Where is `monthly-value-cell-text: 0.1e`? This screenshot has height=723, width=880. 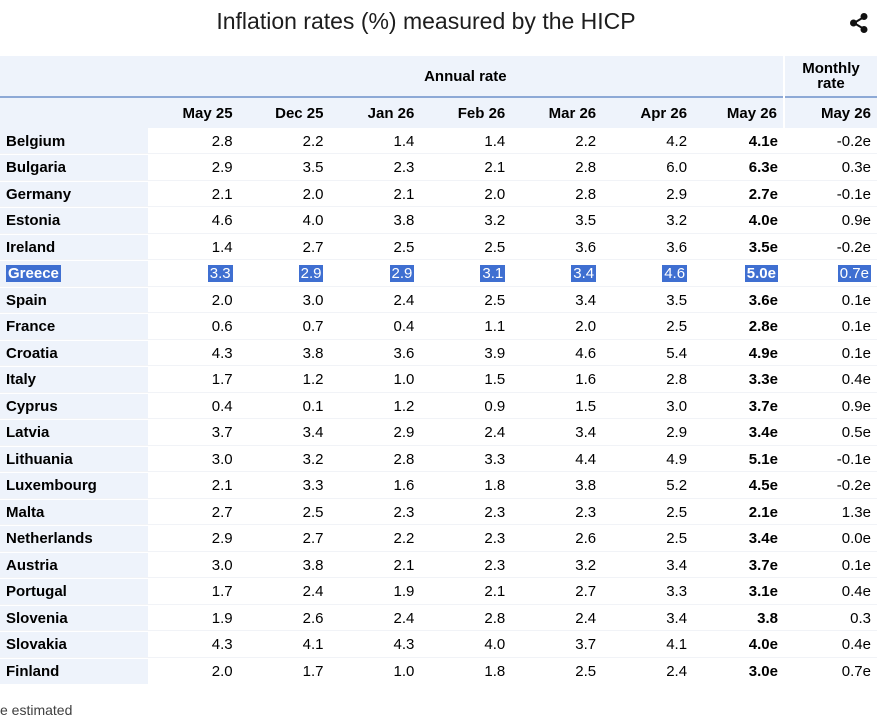
monthly-value-cell-text: 0.1e is located at coordinates (856, 565).